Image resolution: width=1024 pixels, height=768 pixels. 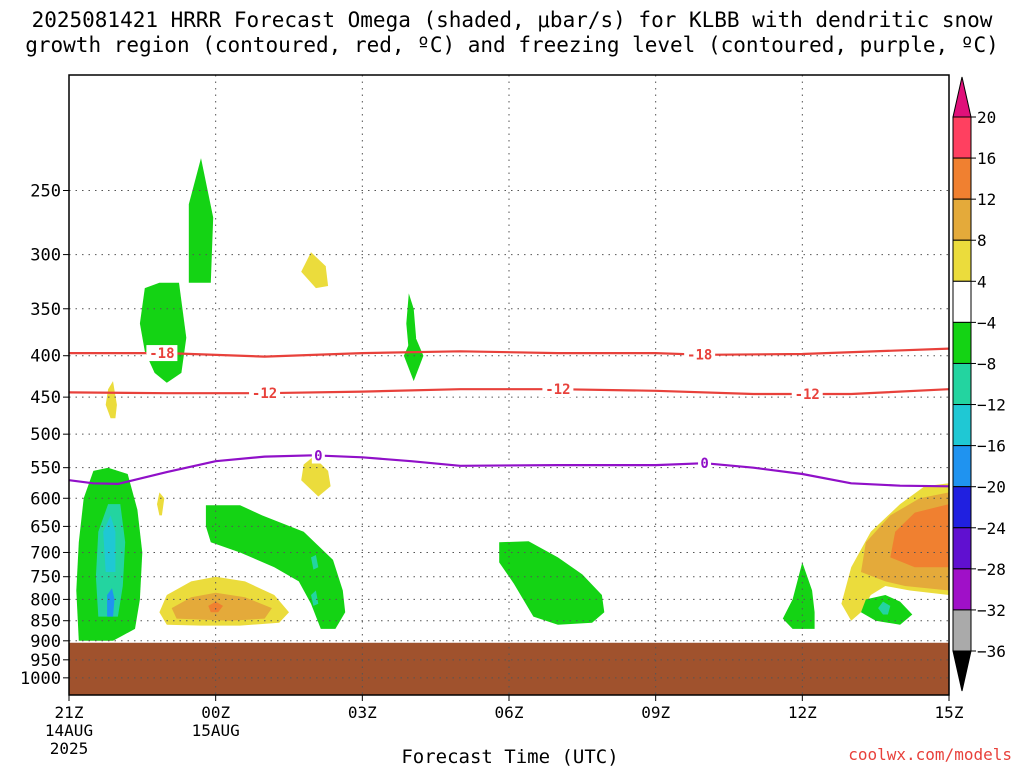 I want to click on x-tick-label: 03Z, so click(x=362, y=712).